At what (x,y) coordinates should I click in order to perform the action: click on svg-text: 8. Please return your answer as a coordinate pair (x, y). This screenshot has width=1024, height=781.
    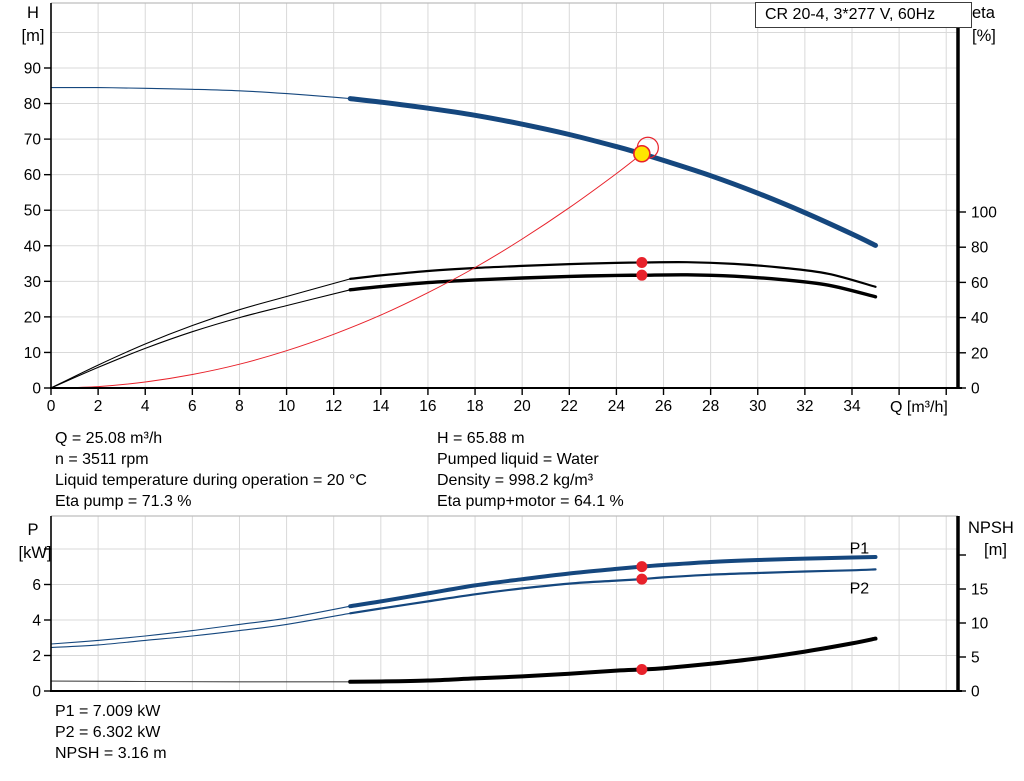
    Looking at the image, I should click on (239, 406).